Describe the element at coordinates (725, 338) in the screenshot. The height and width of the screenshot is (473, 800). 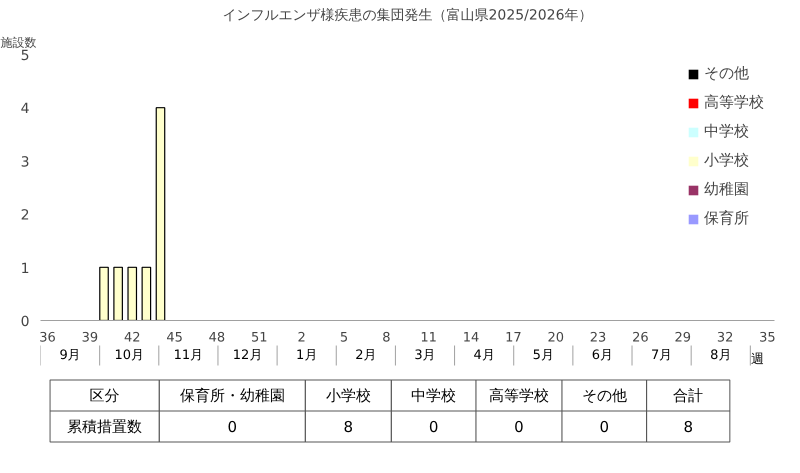
I see `x-tick-label: 32` at that location.